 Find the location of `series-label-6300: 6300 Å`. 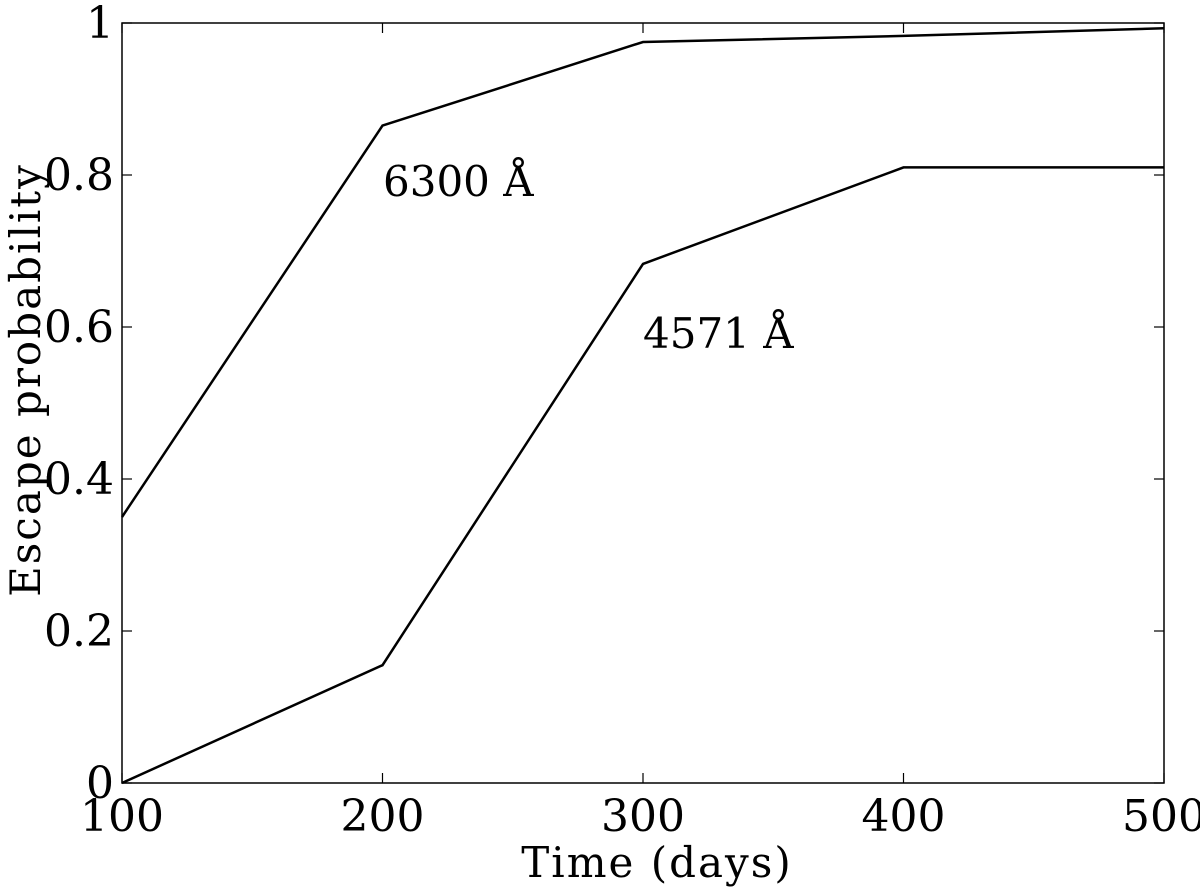

series-label-6300: 6300 Å is located at coordinates (458, 181).